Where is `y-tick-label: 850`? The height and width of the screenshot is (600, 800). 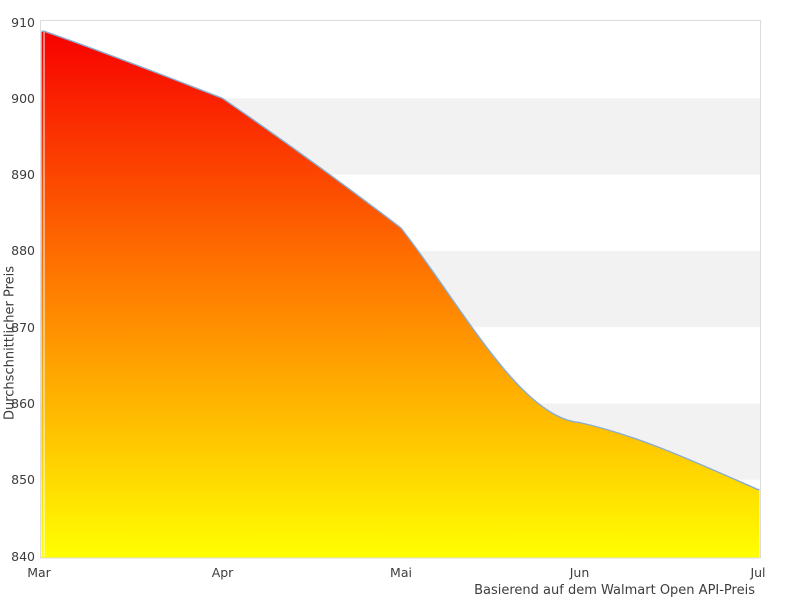 y-tick-label: 850 is located at coordinates (23, 480).